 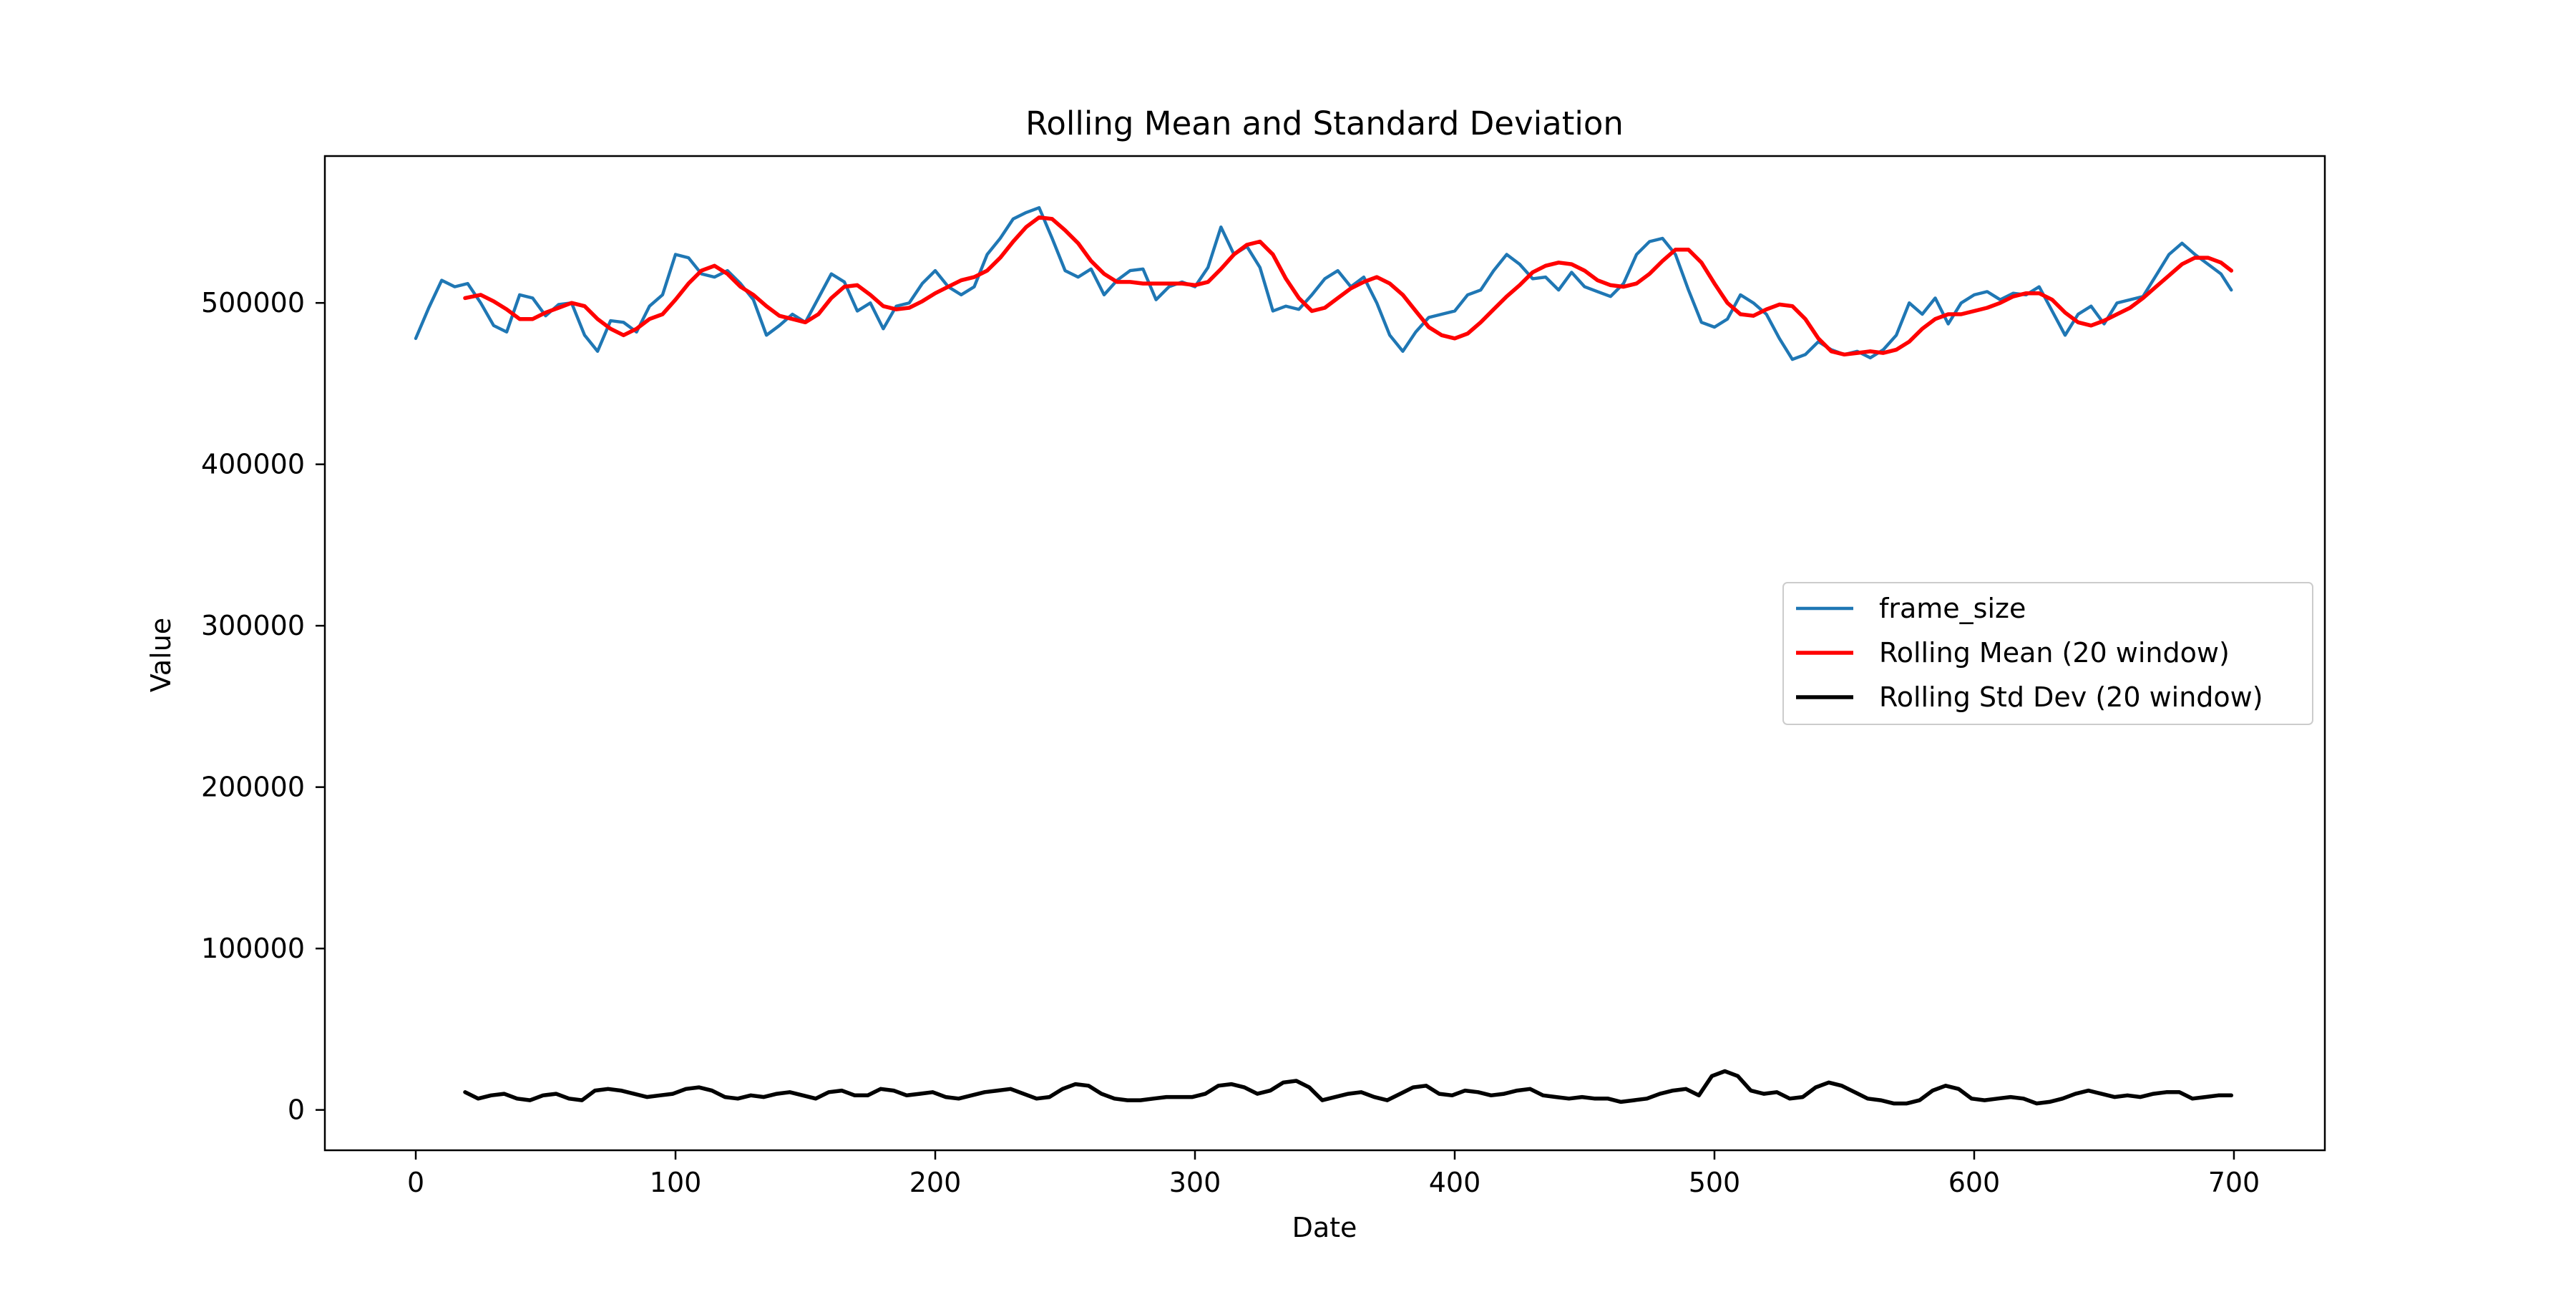 What do you see at coordinates (1715, 1182) in the screenshot?
I see `x-tick-label: 500` at bounding box center [1715, 1182].